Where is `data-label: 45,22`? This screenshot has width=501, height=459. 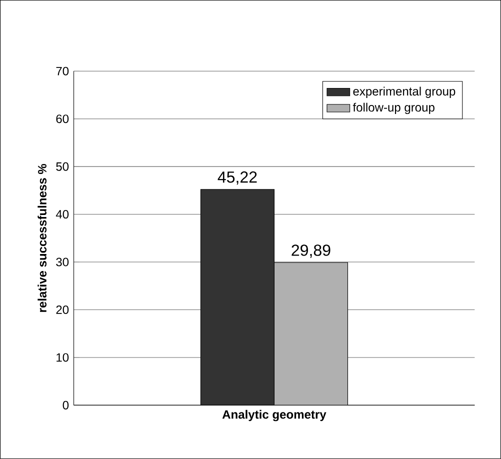 data-label: 45,22 is located at coordinates (237, 178).